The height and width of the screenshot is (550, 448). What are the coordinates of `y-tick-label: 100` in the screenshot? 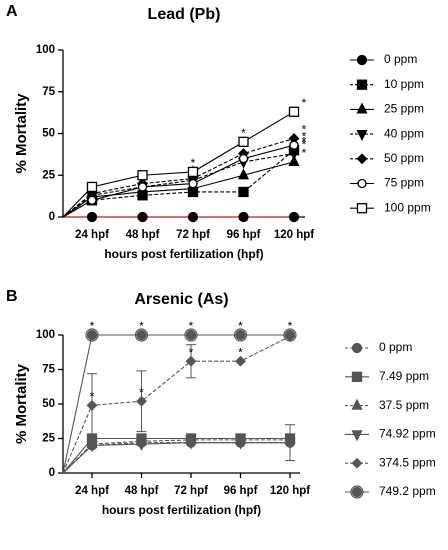 It's located at (45, 335).